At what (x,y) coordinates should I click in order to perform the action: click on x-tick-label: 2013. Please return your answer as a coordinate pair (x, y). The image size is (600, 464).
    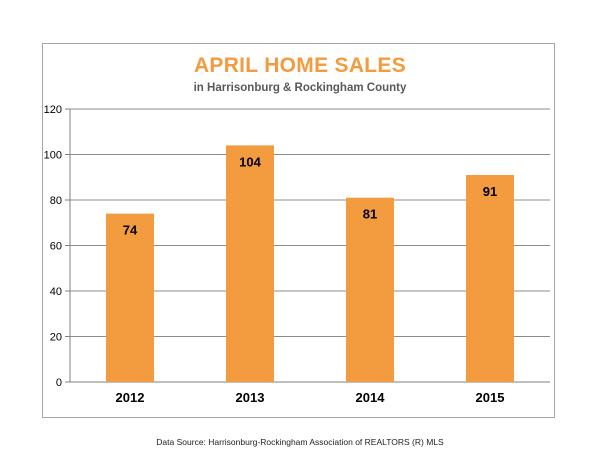
    Looking at the image, I should click on (250, 397).